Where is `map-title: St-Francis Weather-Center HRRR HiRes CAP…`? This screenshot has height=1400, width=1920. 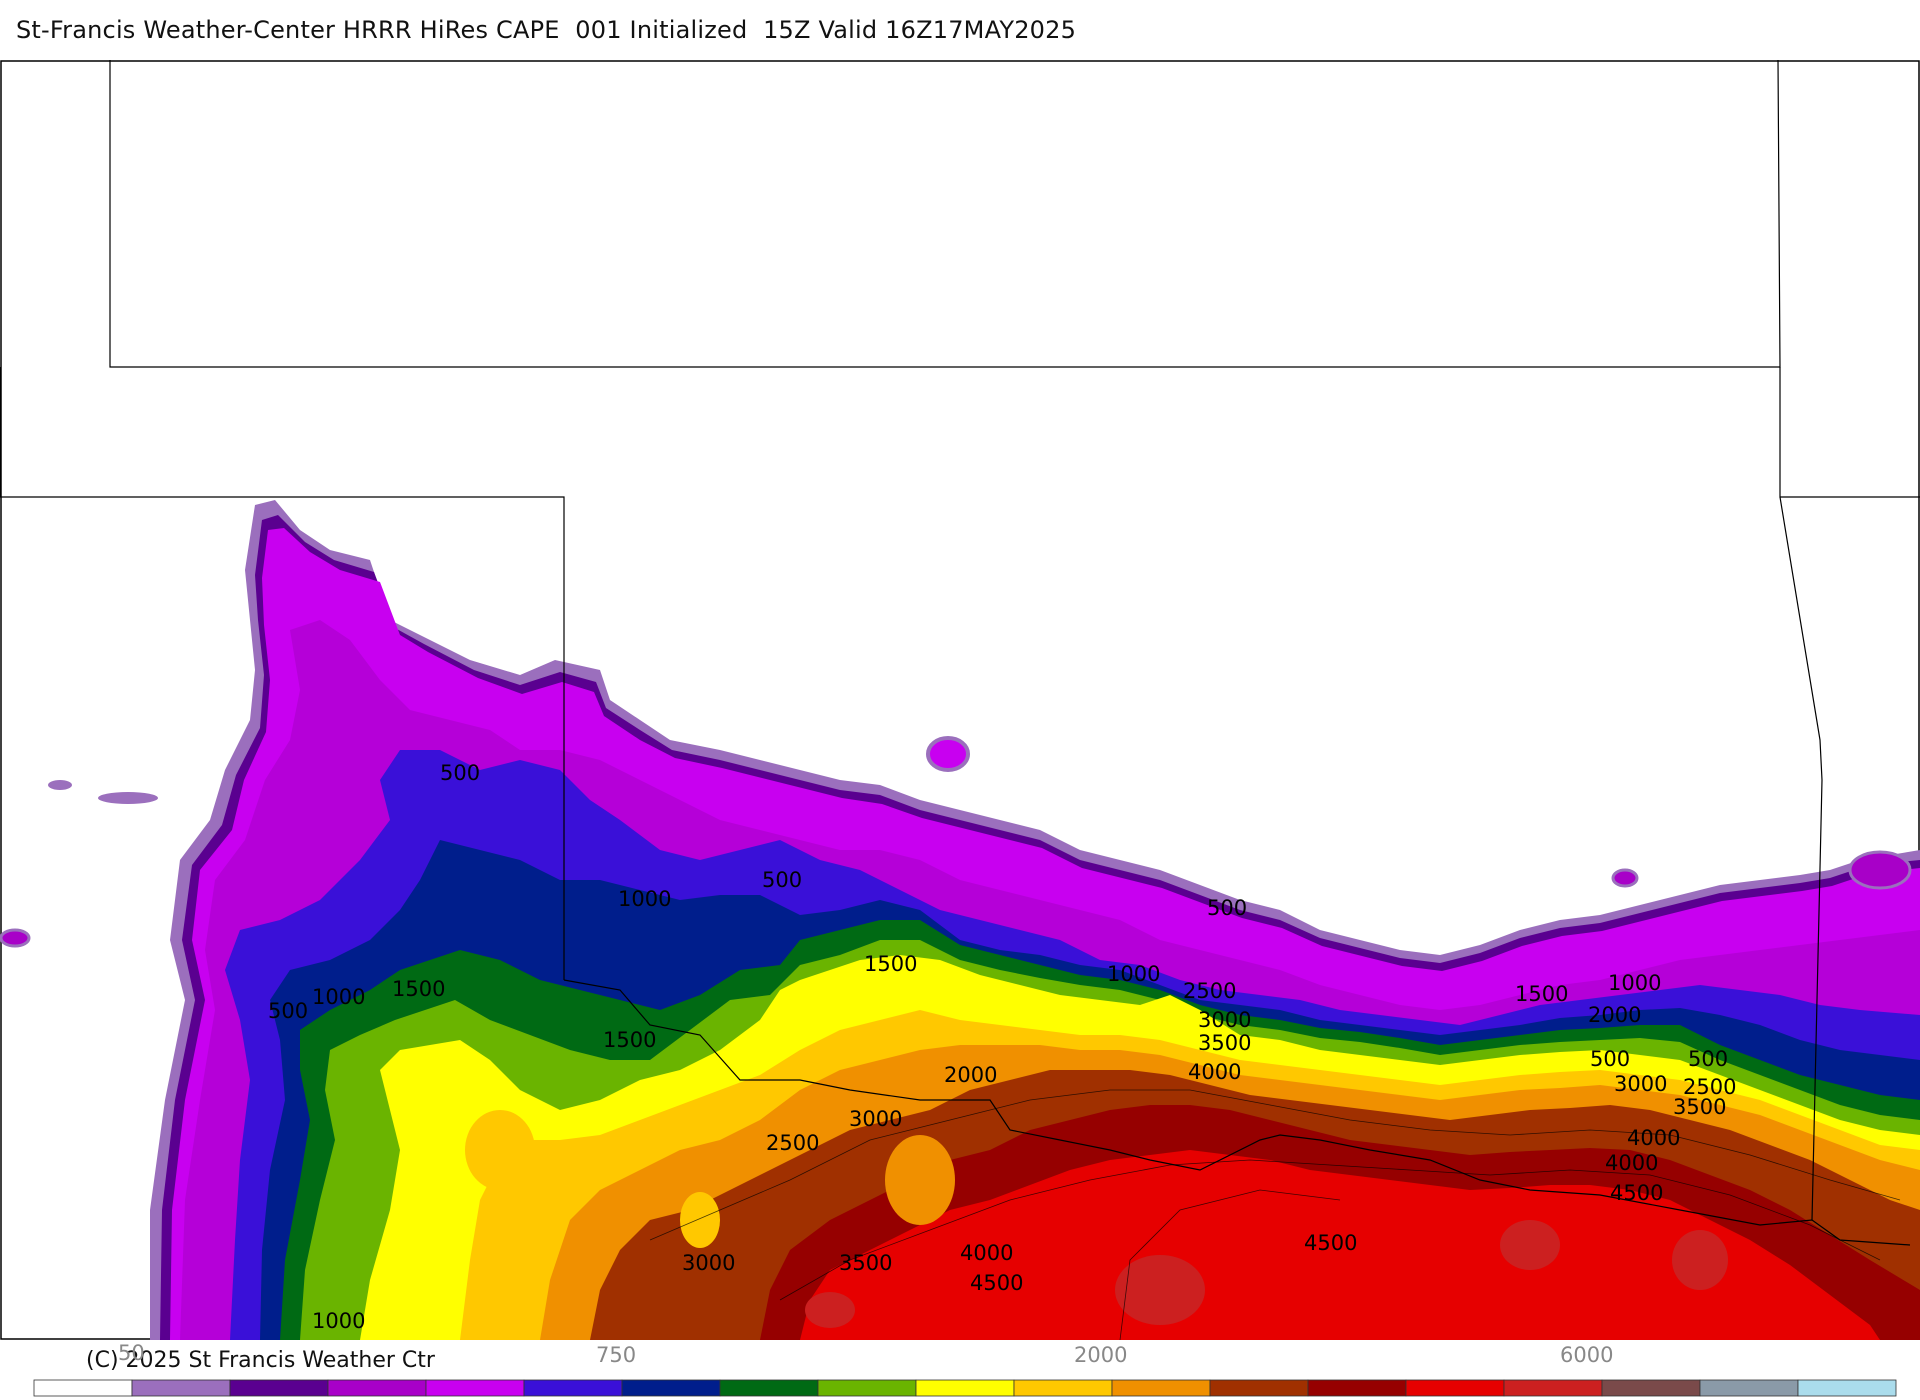 map-title: St-Francis Weather-Center HRRR HiRes CAP… is located at coordinates (546, 30).